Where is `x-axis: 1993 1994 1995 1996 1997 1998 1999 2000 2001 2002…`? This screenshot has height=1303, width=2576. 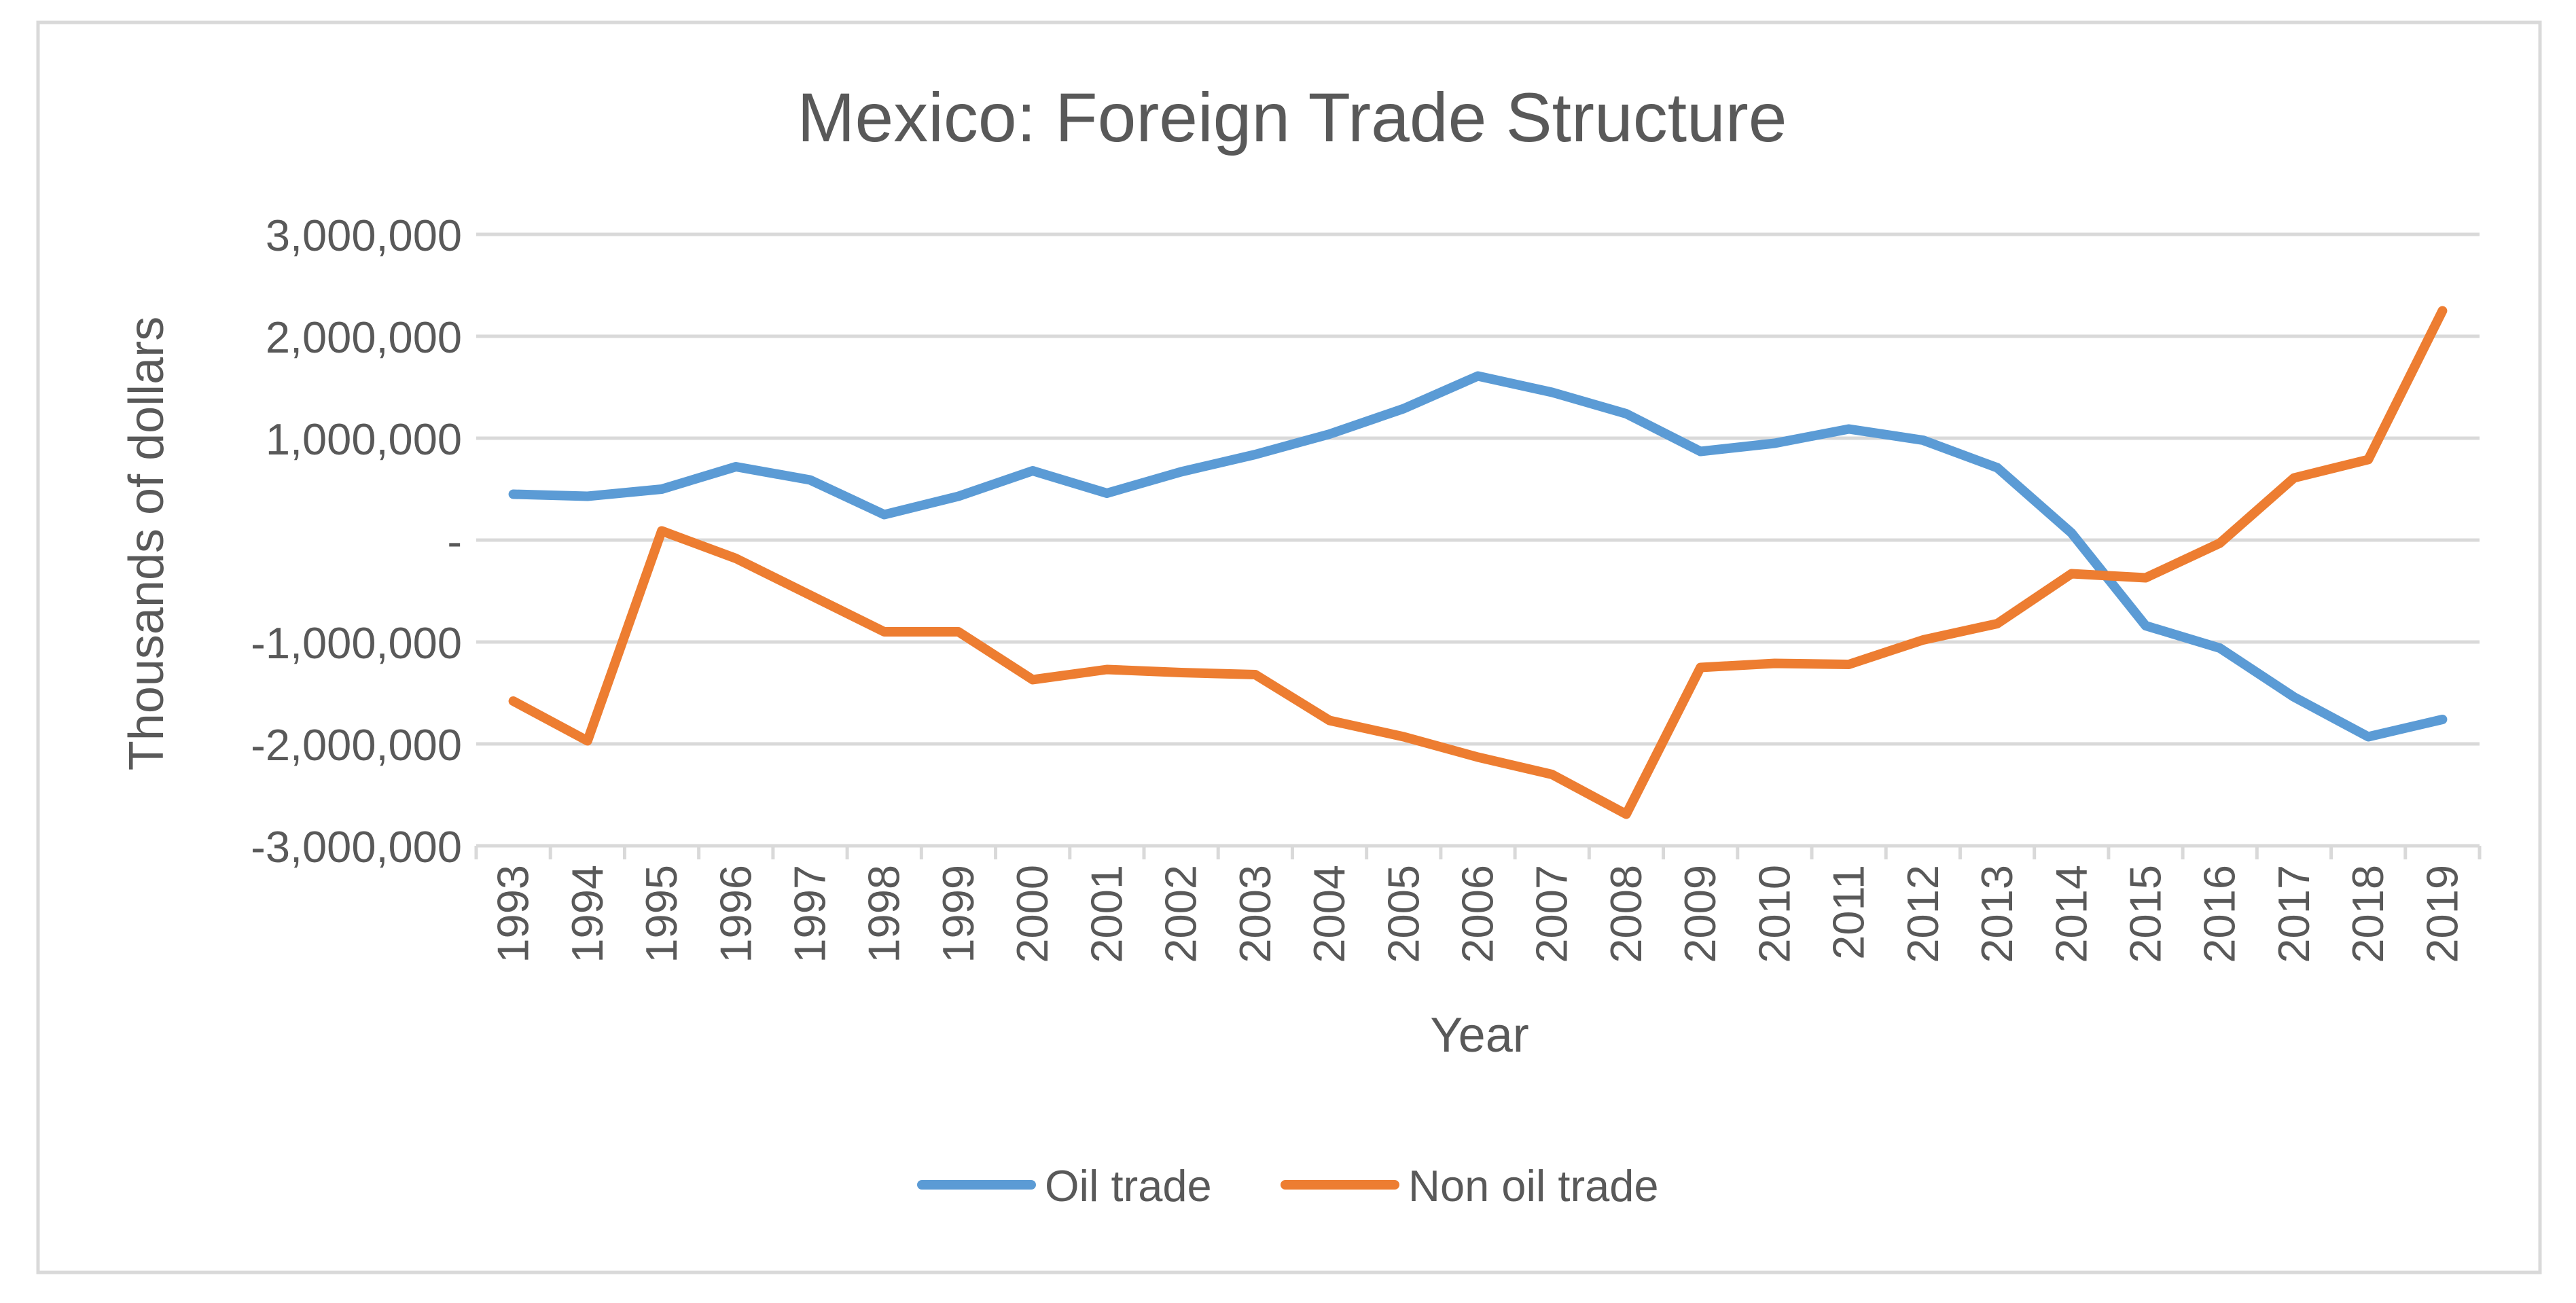 x-axis: 1993 1994 1995 1996 1997 1998 1999 2000 2001 2002… is located at coordinates (1478, 903).